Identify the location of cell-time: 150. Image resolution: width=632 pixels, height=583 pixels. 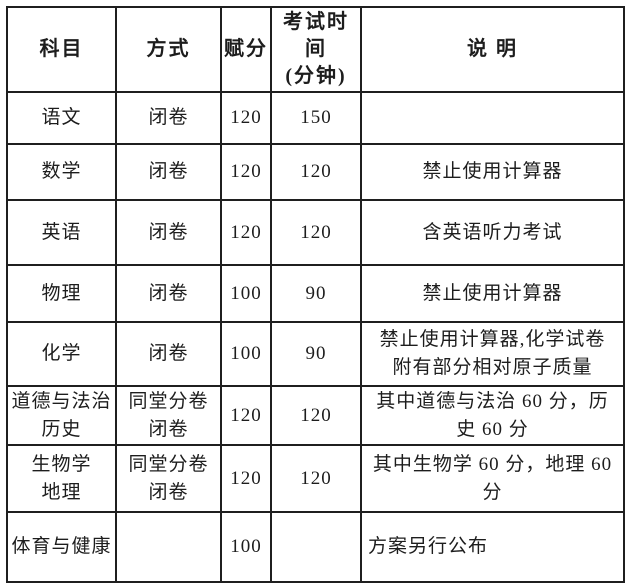
(316, 118).